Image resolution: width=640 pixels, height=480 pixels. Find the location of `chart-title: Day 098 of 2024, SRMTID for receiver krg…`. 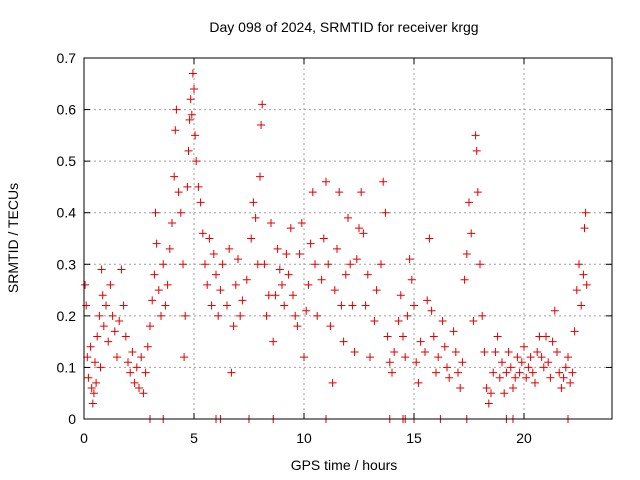

chart-title: Day 098 of 2024, SRMTID for receiver krg… is located at coordinates (343, 27).